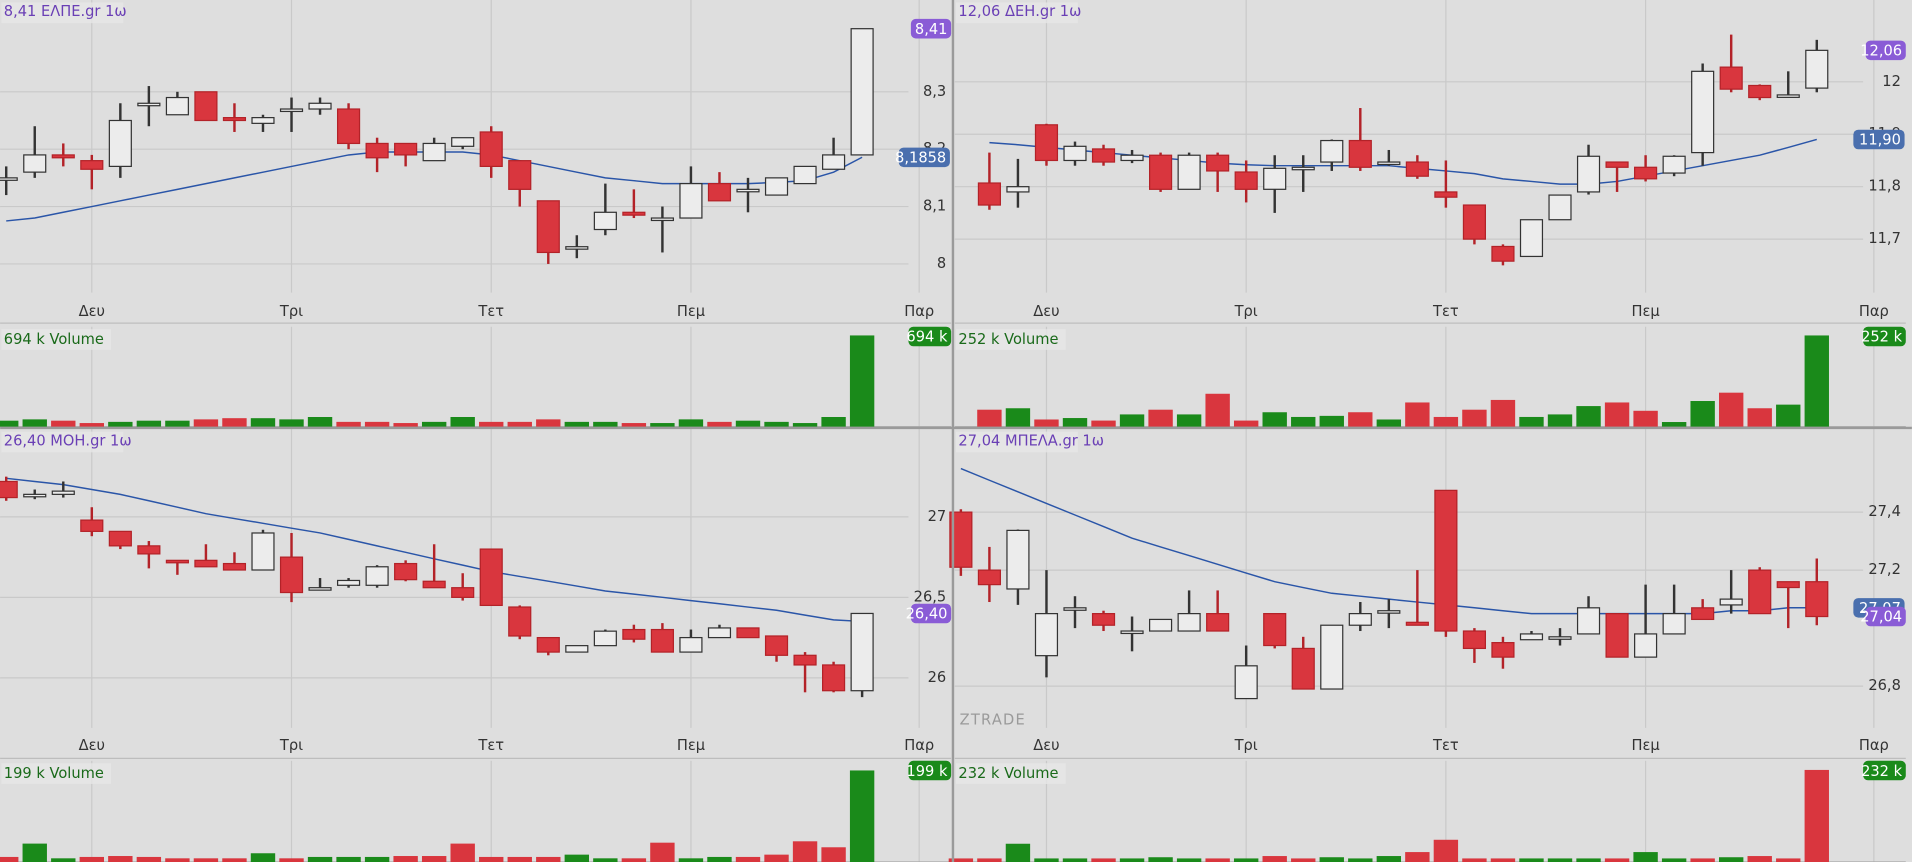 The height and width of the screenshot is (862, 1912). I want to click on y-tick-label: 11,7, so click(1884, 238).